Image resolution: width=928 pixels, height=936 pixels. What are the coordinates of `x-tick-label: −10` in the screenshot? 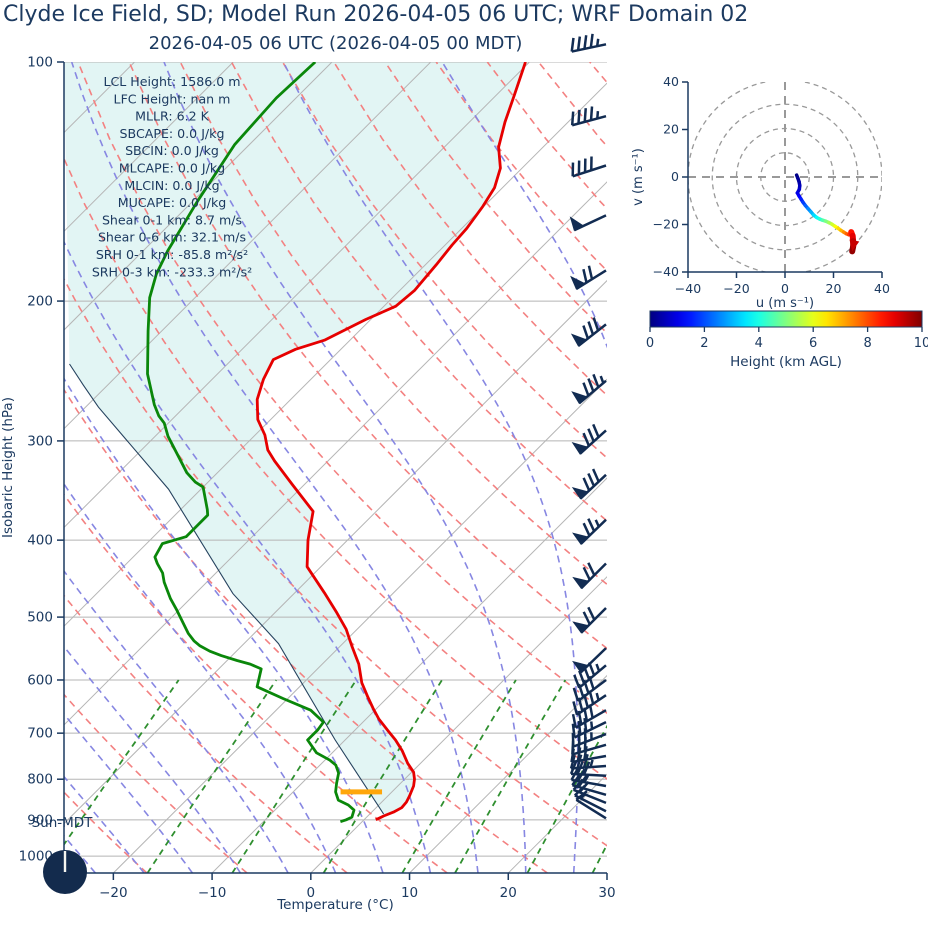 It's located at (212, 893).